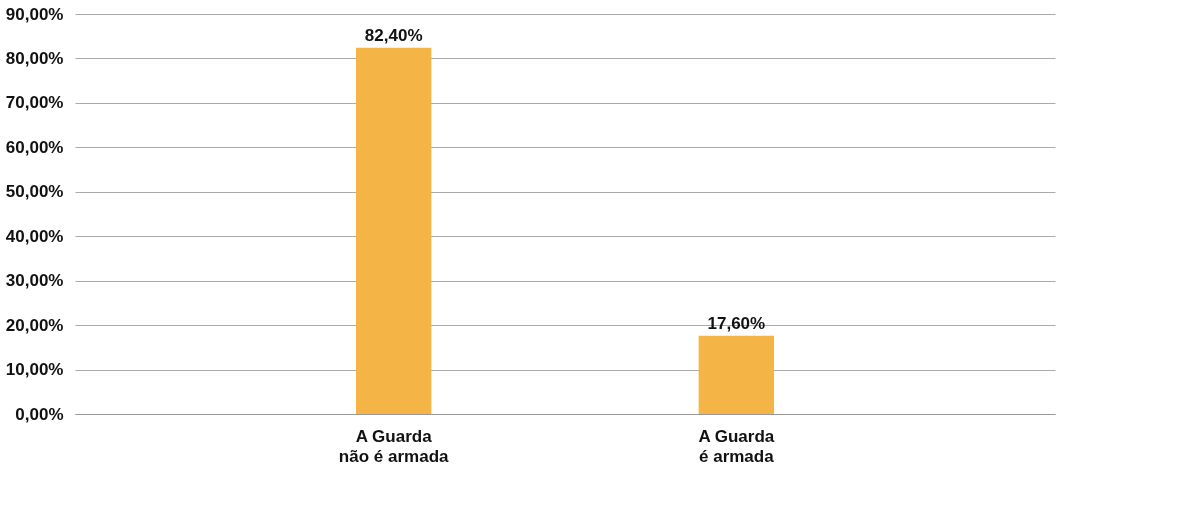 This screenshot has height=512, width=1181. What do you see at coordinates (34, 103) in the screenshot?
I see `y-tick-label: 70,00%` at bounding box center [34, 103].